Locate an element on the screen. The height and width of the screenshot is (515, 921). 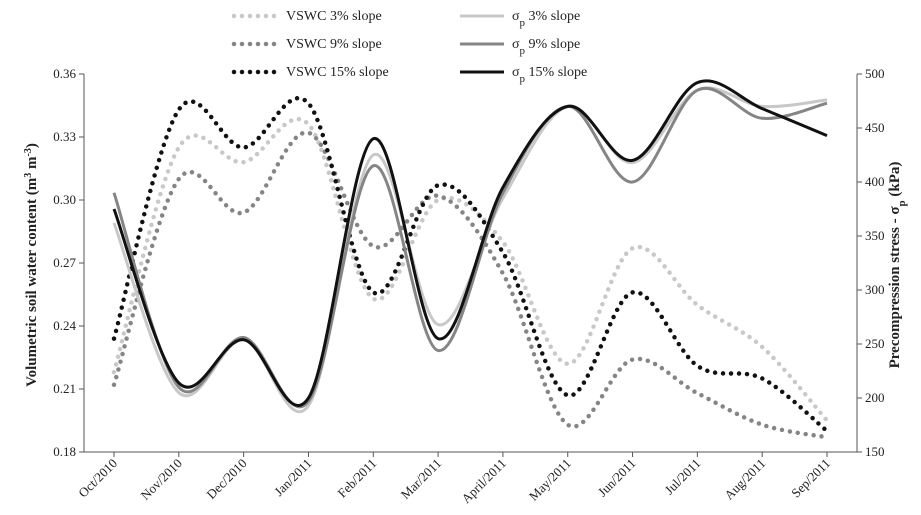
x-tick-label: Feb/2011 is located at coordinates (356, 478).